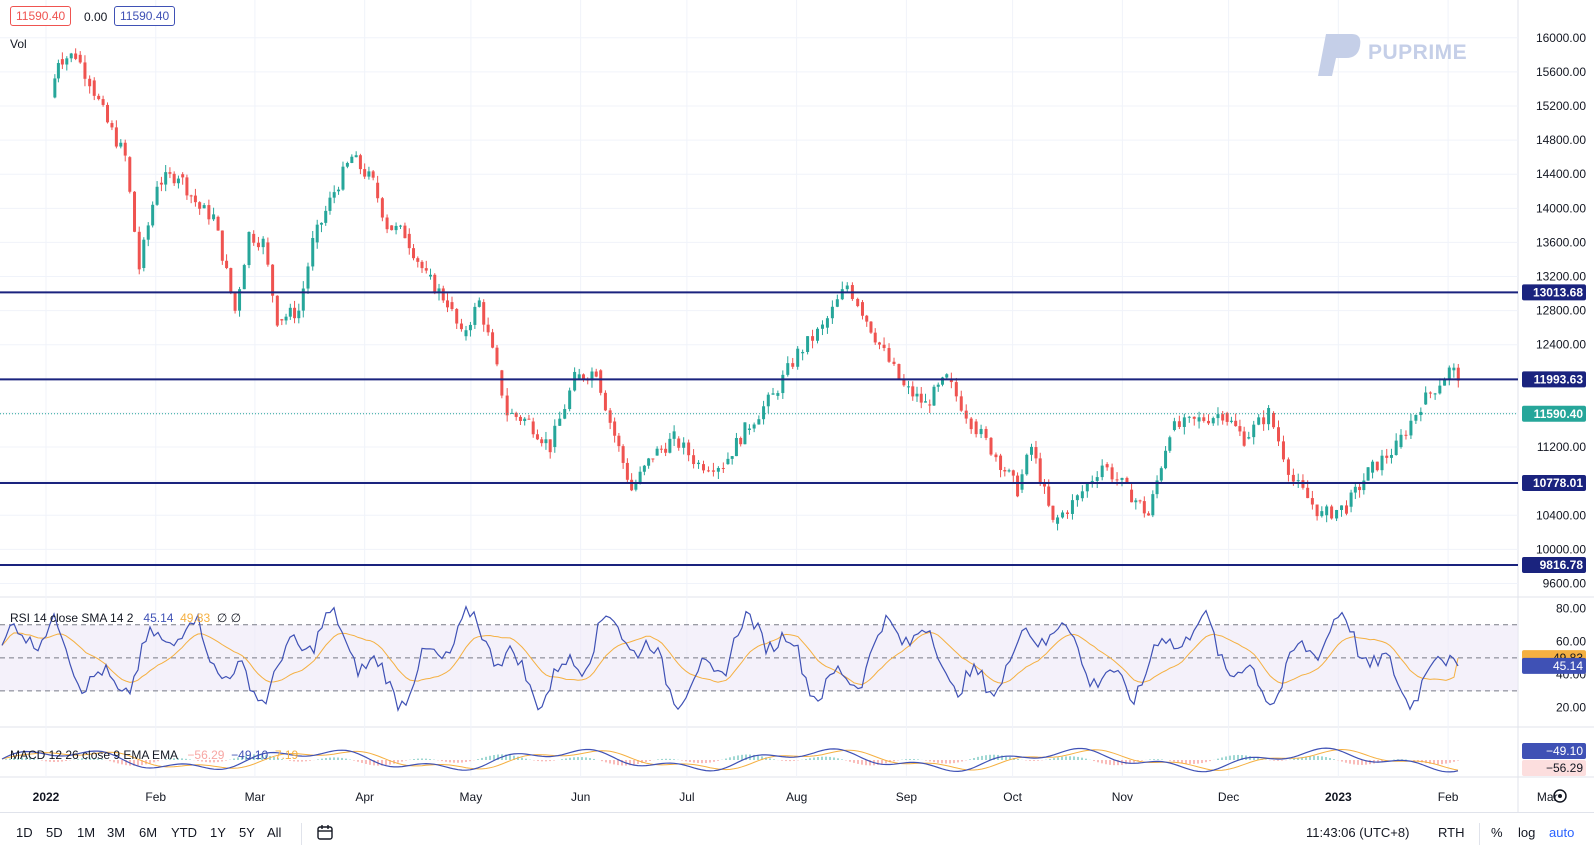 This screenshot has width=1594, height=859. Describe the element at coordinates (1559, 414) in the screenshot. I see `last-price-tag-label: 11590.40` at that location.